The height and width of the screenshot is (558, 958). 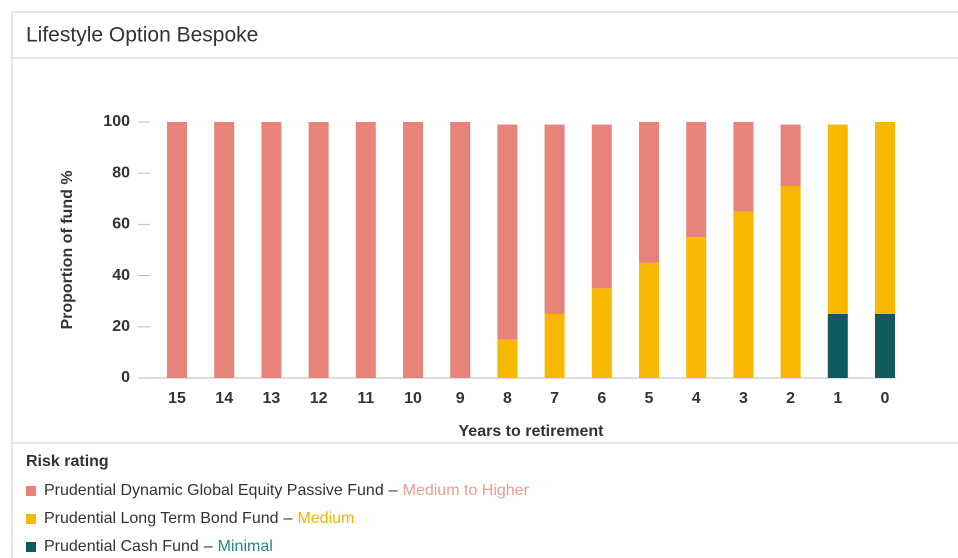 I want to click on x-tick-label: 3, so click(x=743, y=398).